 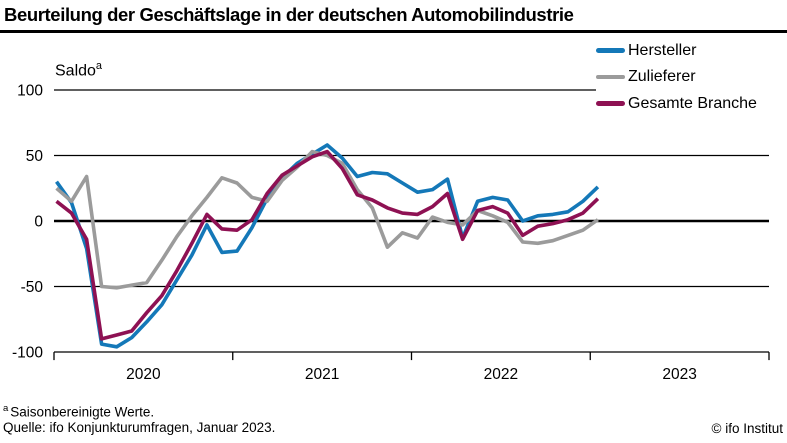 I want to click on legend-label-zulieferer: Zulieferer, so click(x=662, y=76).